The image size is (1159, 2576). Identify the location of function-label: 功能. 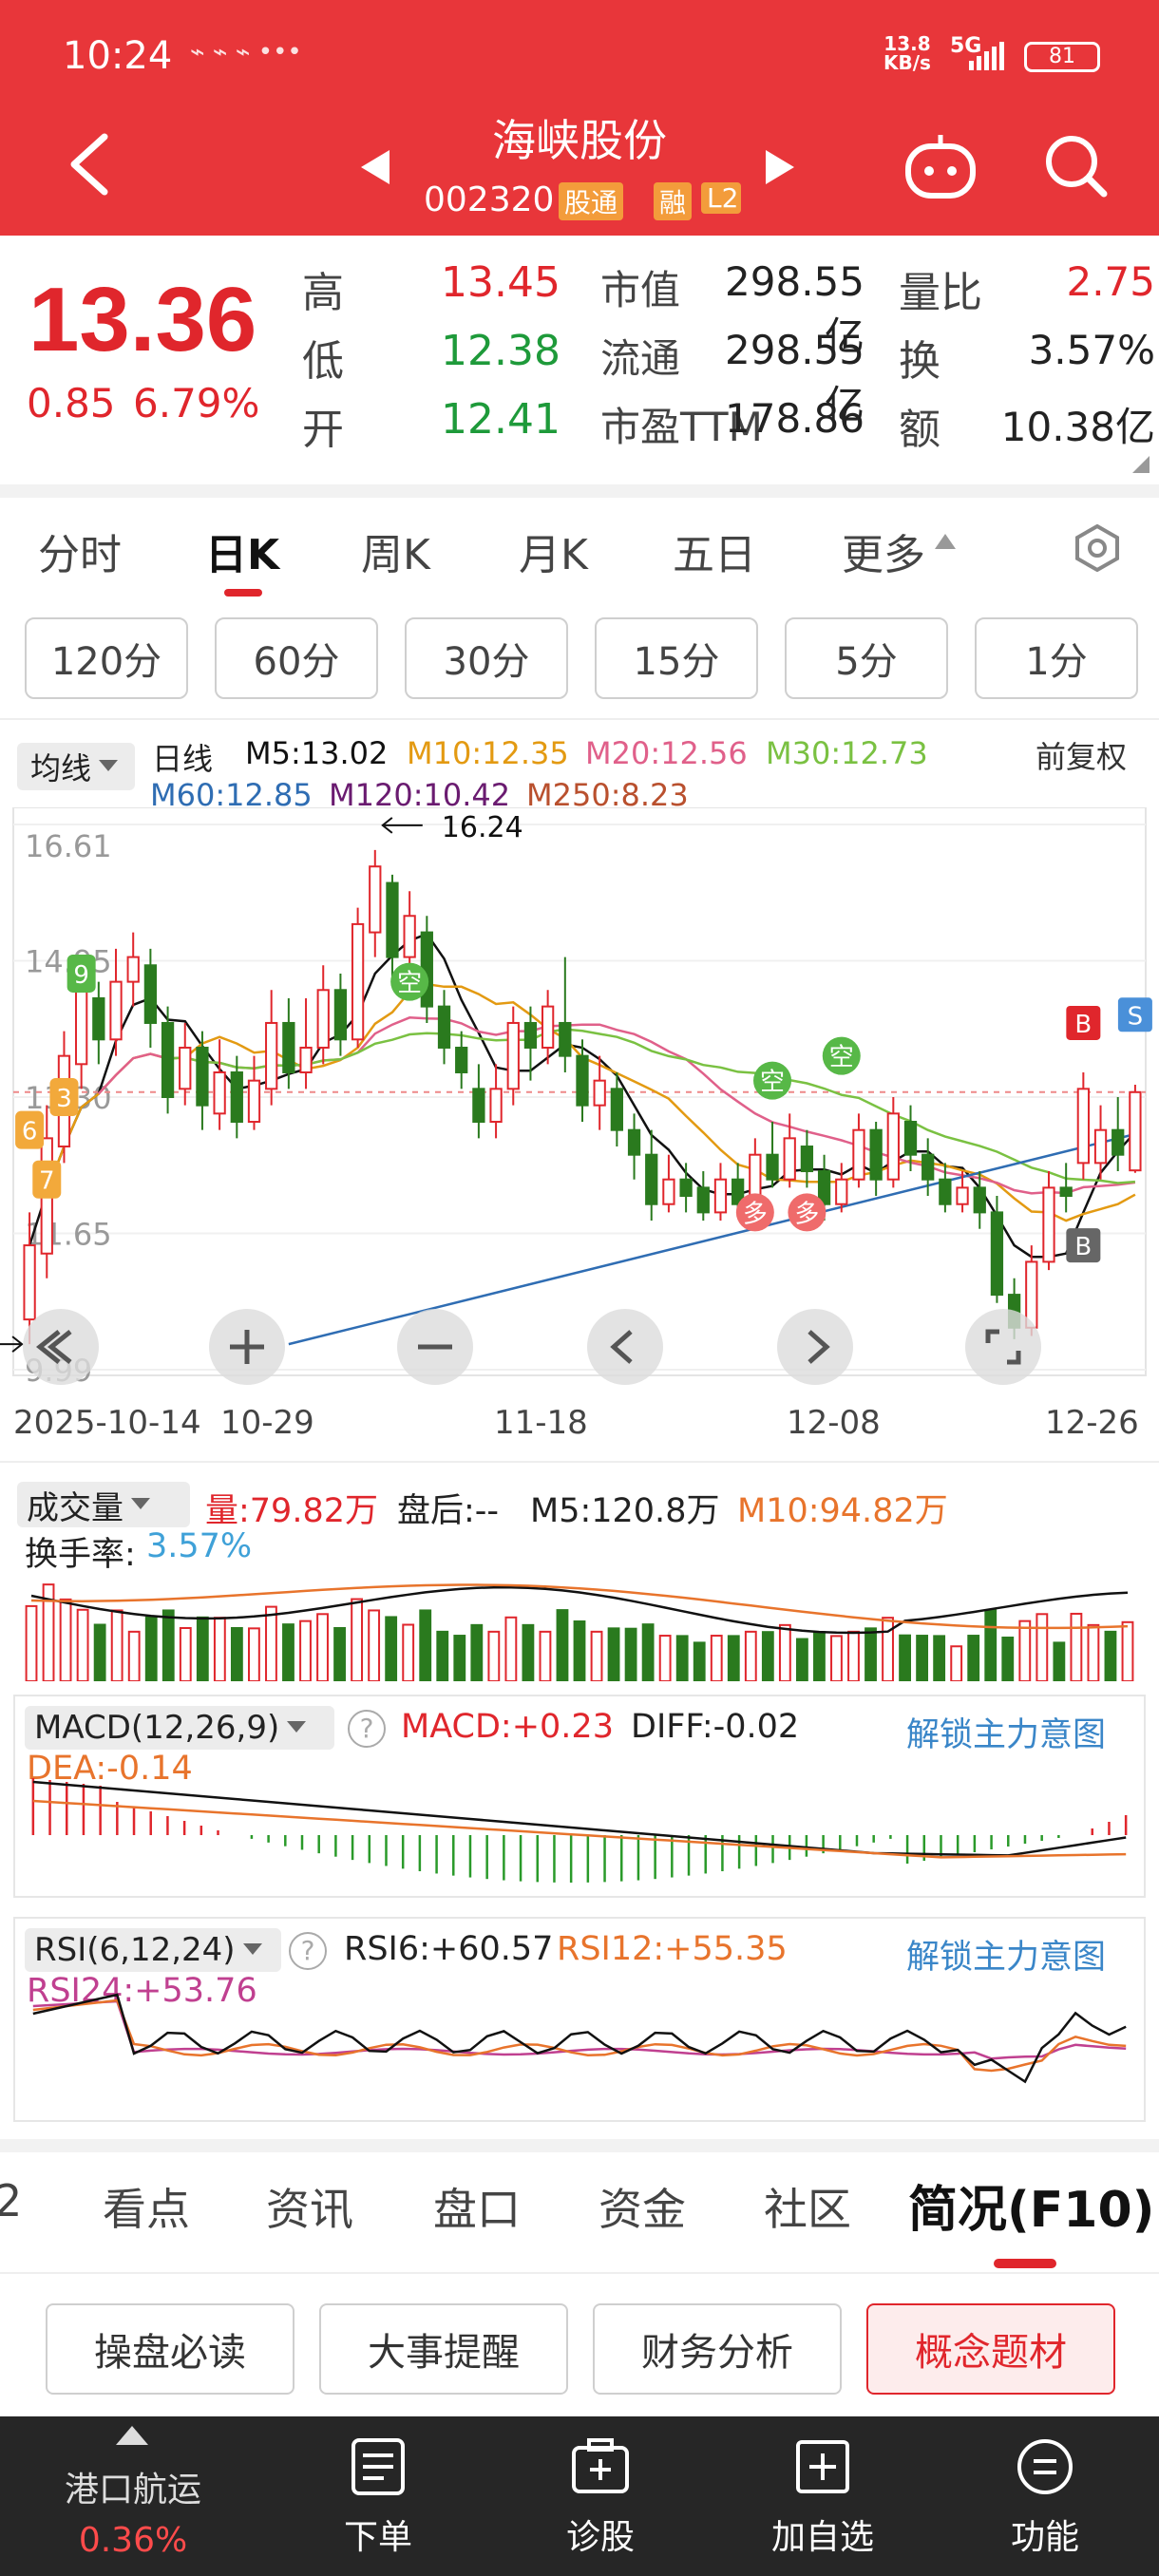
(1044, 2537).